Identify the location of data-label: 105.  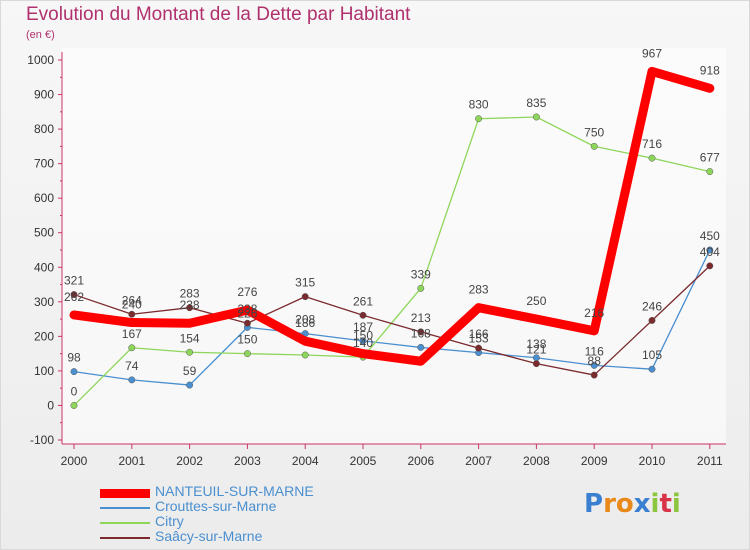
(652, 355).